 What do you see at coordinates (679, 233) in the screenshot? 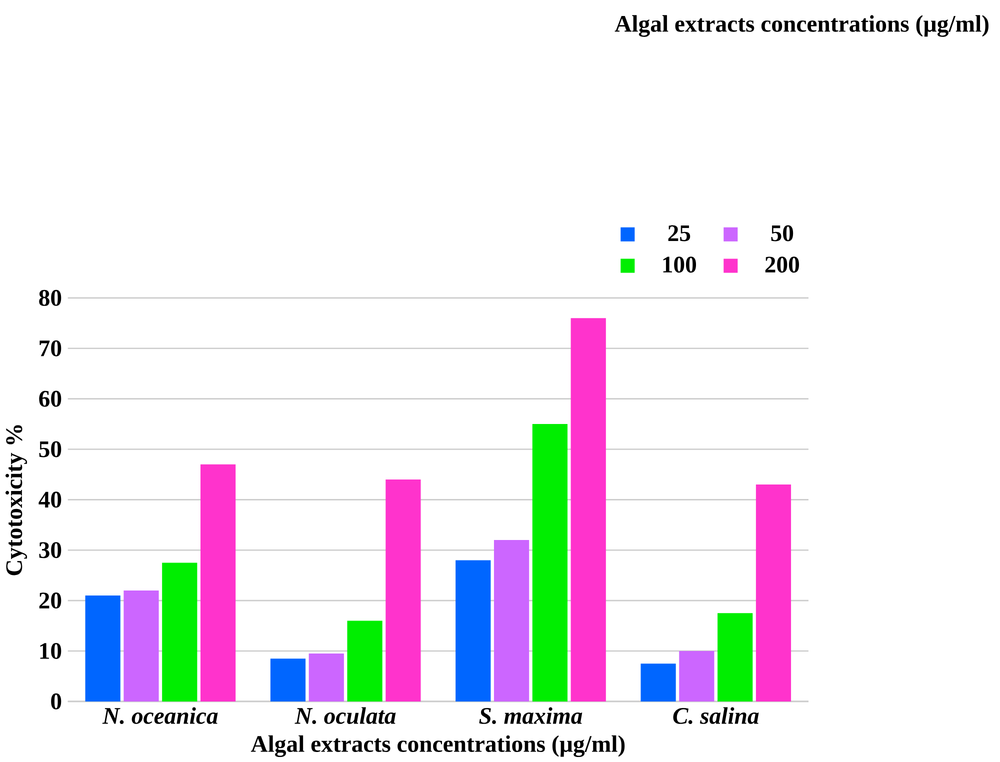
I see `legend-label: 25` at bounding box center [679, 233].